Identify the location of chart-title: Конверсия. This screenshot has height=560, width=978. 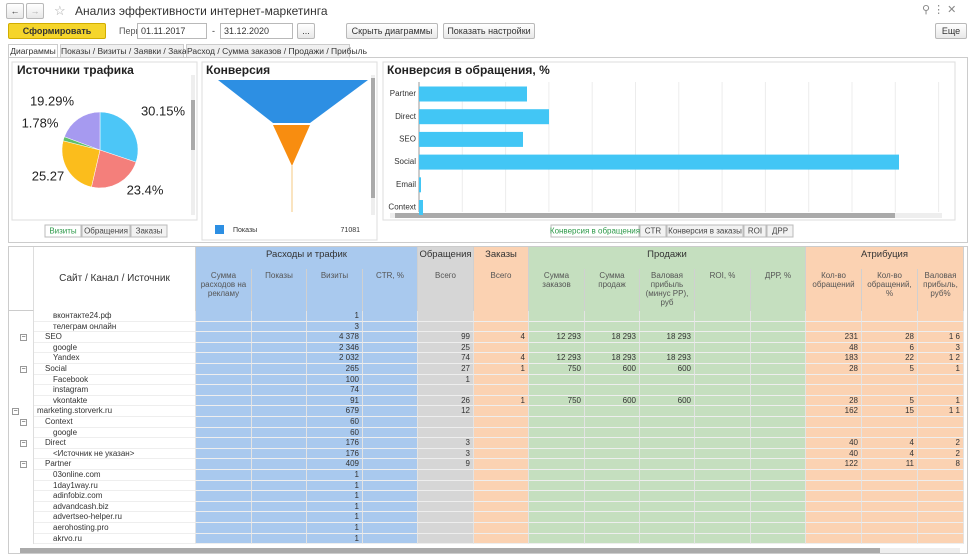
(238, 70).